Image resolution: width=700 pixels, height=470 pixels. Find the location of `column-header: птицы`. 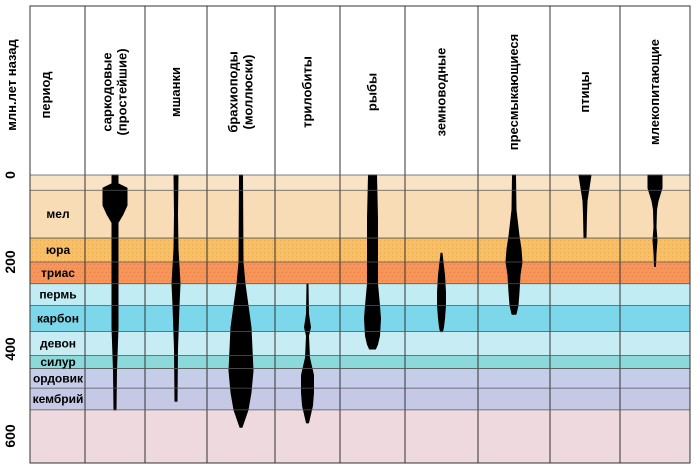

column-header: птицы is located at coordinates (584, 91).